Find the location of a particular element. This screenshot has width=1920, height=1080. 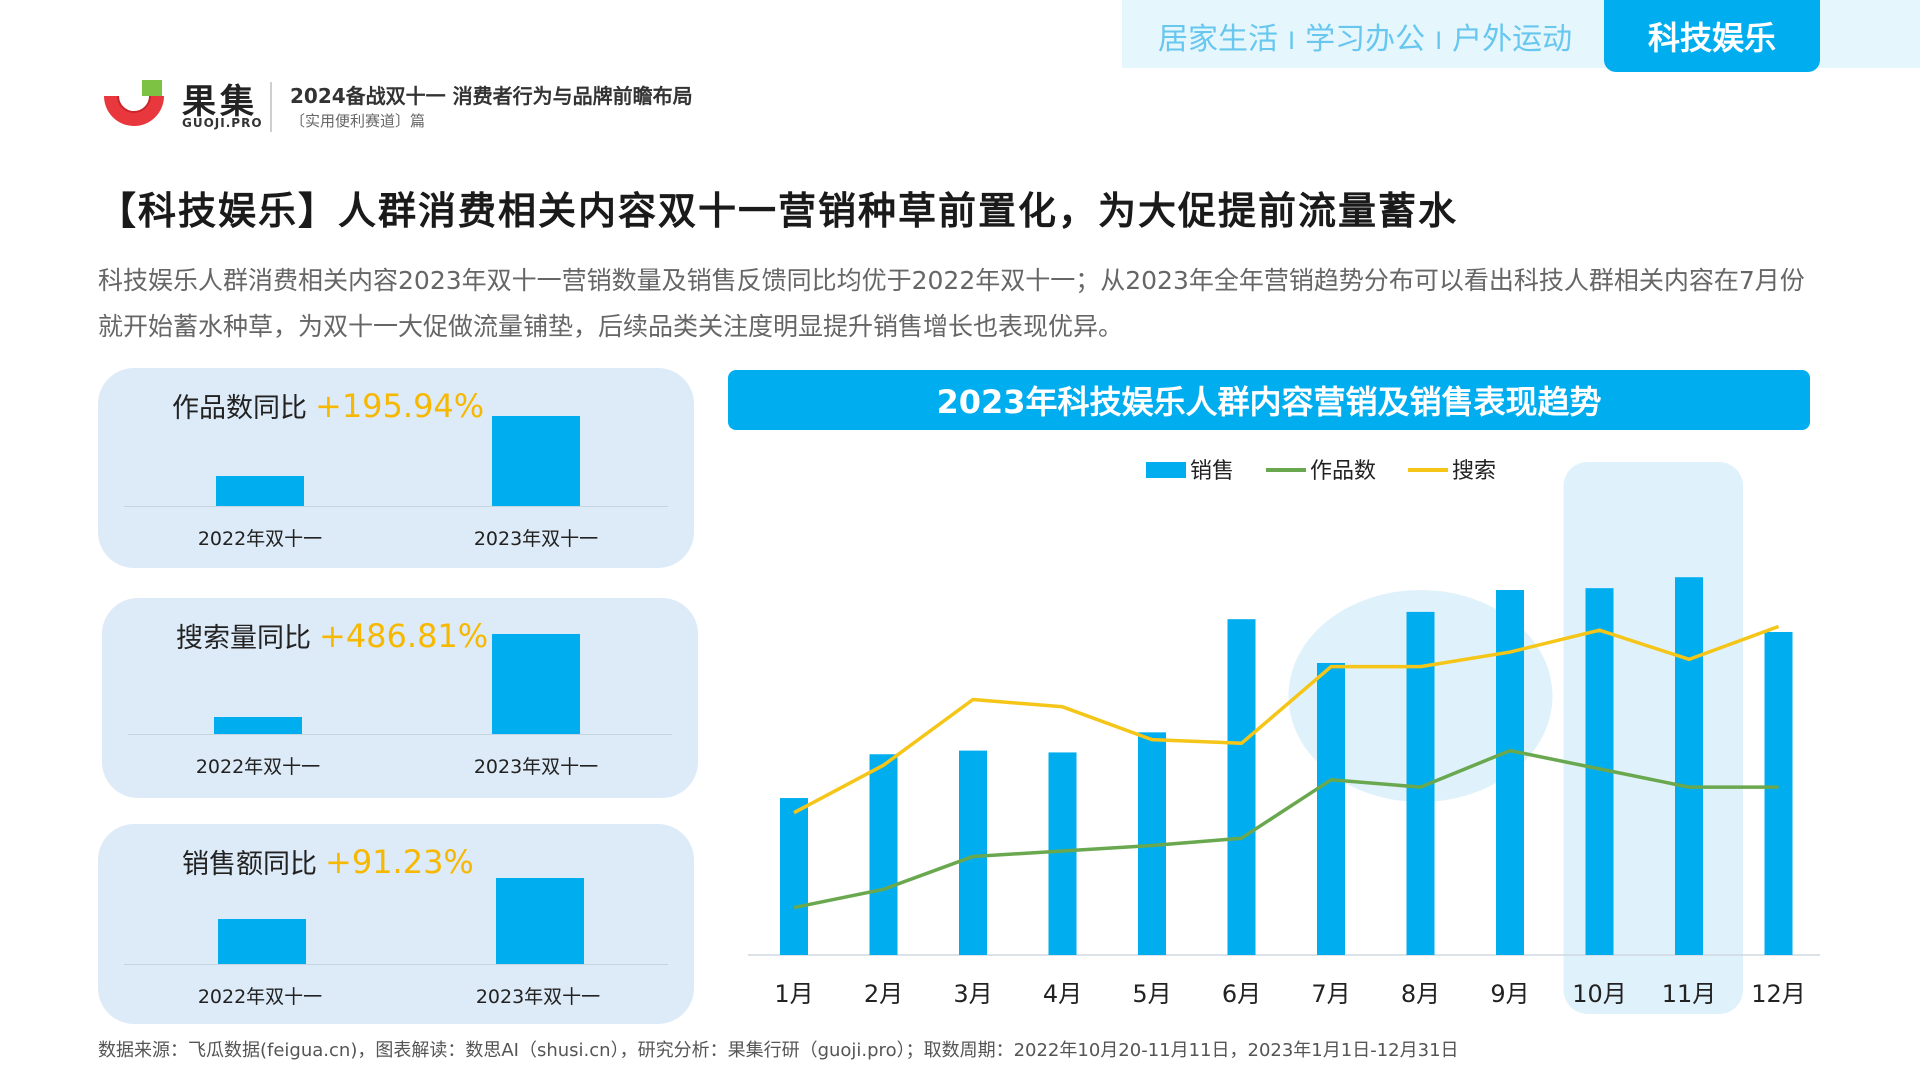

legend-label: 销售 is located at coordinates (1212, 471).